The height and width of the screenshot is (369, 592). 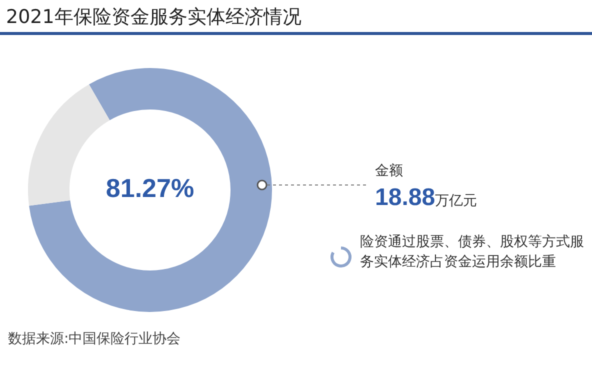 I want to click on text: 18.88万亿元, so click(x=426, y=198).